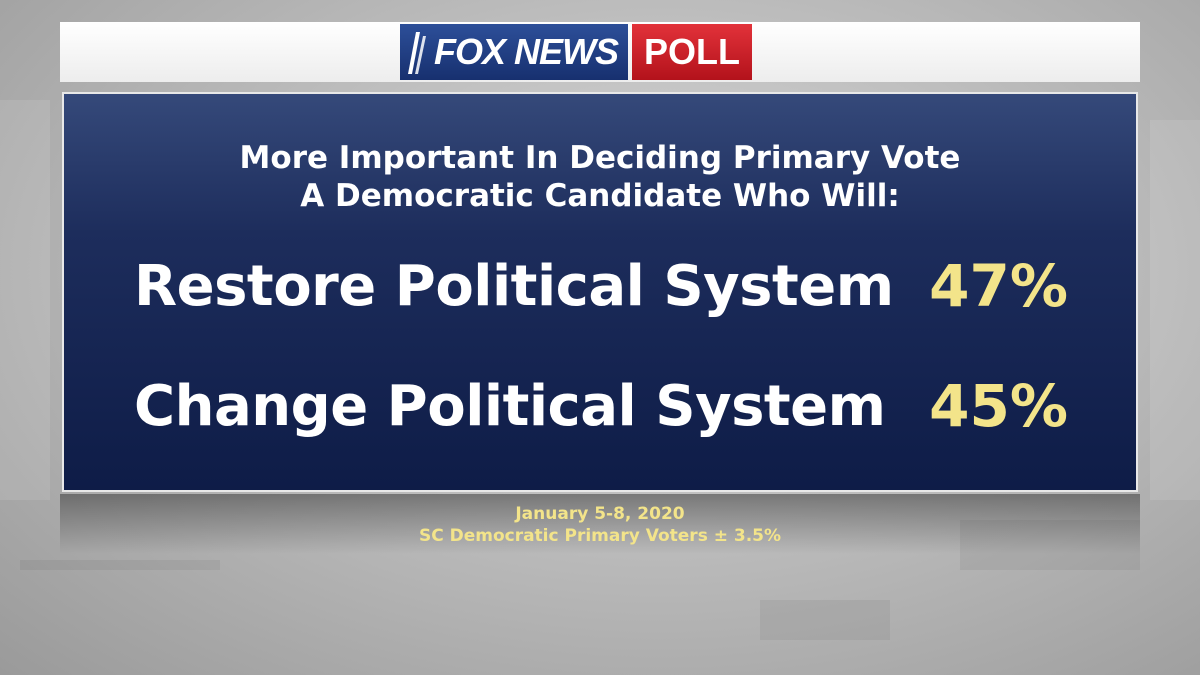 This screenshot has height=675, width=1200. Describe the element at coordinates (600, 536) in the screenshot. I see `footer-sample: SC Democratic Primary Voters ± 3.5%` at that location.